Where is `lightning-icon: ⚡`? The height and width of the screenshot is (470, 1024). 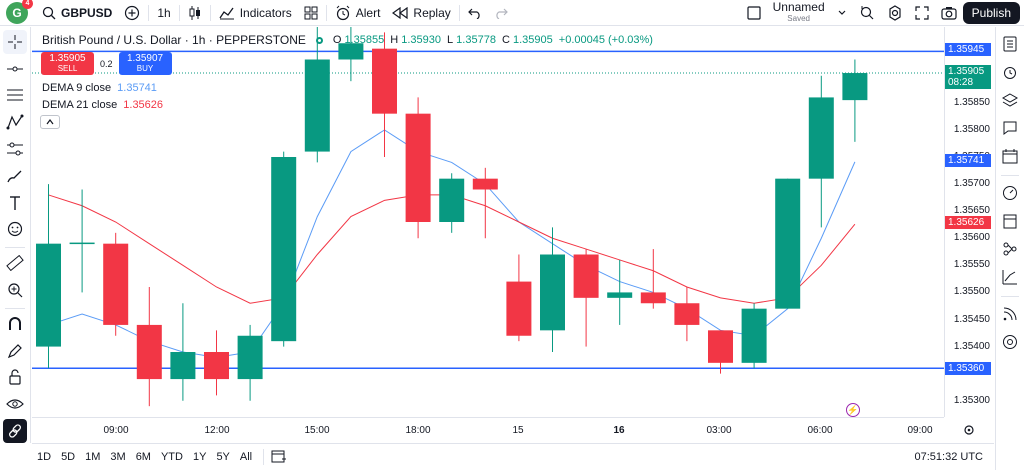 lightning-icon: ⚡ is located at coordinates (853, 410).